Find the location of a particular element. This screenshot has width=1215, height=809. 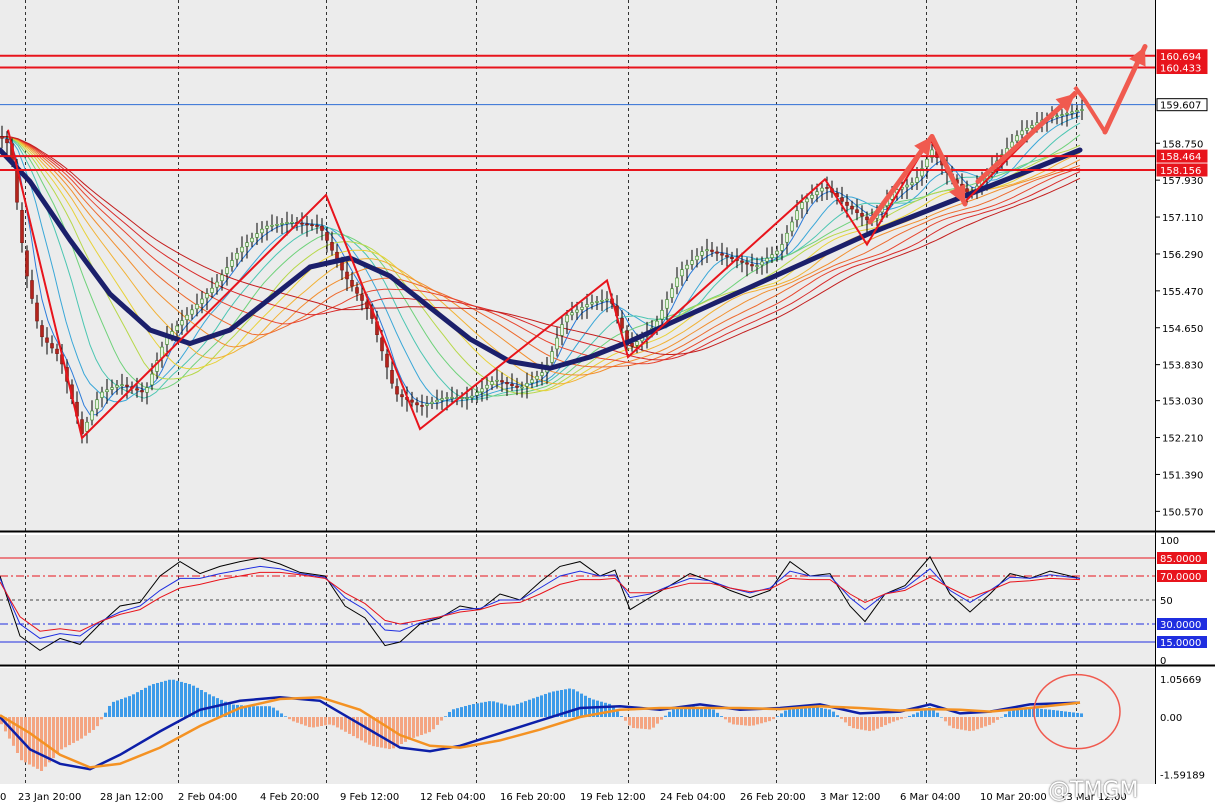

rsi-scale-label: 100 is located at coordinates (1169, 541).